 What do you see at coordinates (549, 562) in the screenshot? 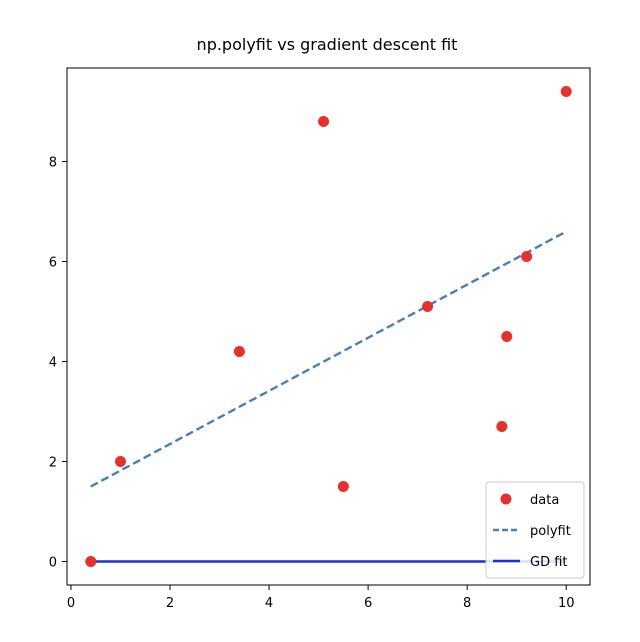
I see `legend-label-gd-fit: GD fit` at bounding box center [549, 562].